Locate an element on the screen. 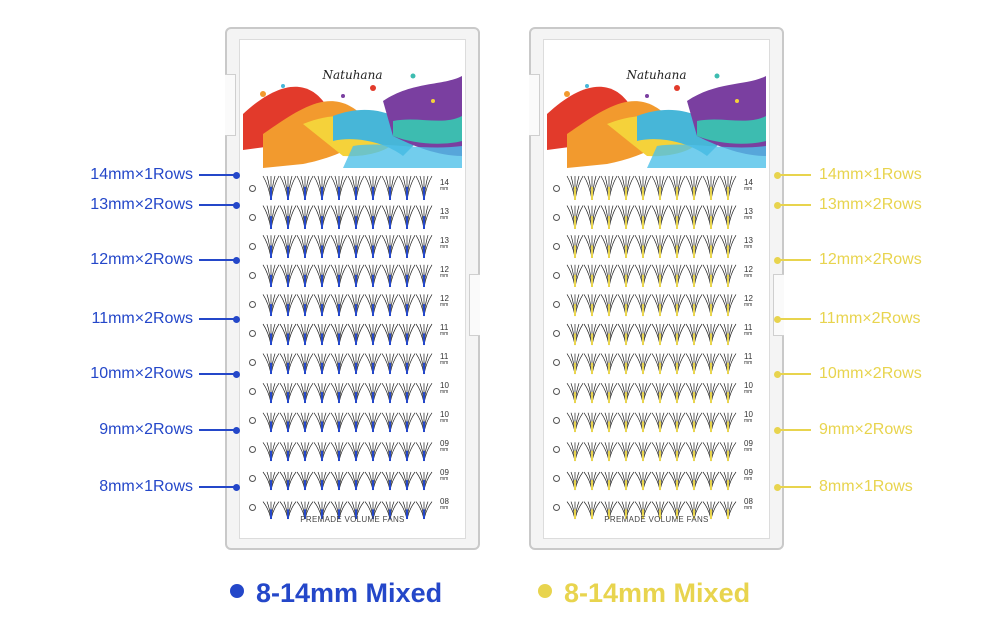  brand-logo: Natuhana is located at coordinates (656, 75).